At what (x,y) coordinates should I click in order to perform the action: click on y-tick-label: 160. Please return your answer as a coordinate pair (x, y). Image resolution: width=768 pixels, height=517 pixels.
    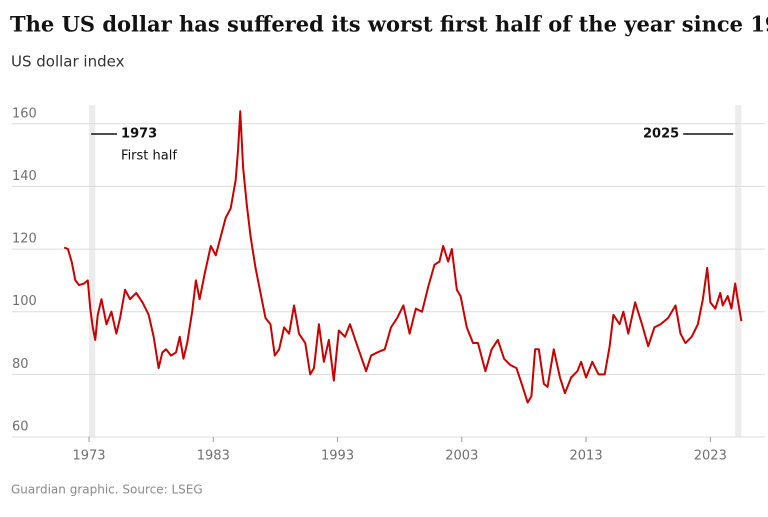
    Looking at the image, I should click on (24, 113).